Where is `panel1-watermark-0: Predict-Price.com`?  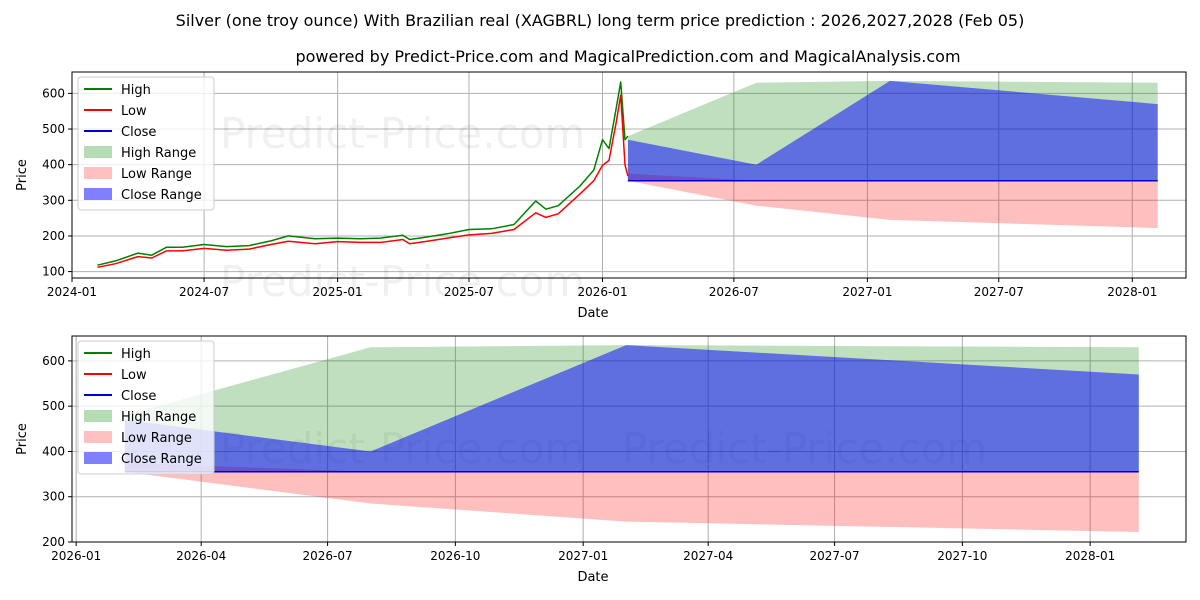 panel1-watermark-0: Predict-Price.com is located at coordinates (402, 133).